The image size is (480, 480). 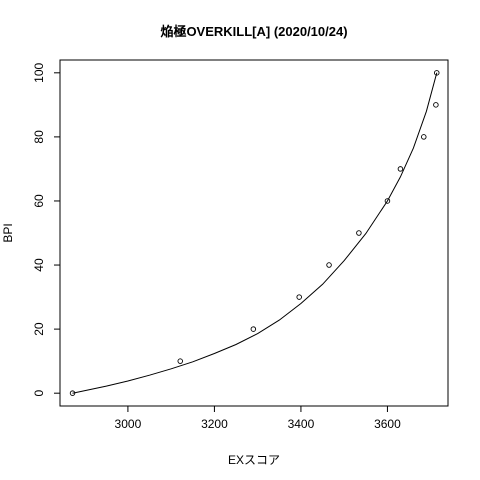 I want to click on x-tick-label: 3600, so click(x=387, y=424).